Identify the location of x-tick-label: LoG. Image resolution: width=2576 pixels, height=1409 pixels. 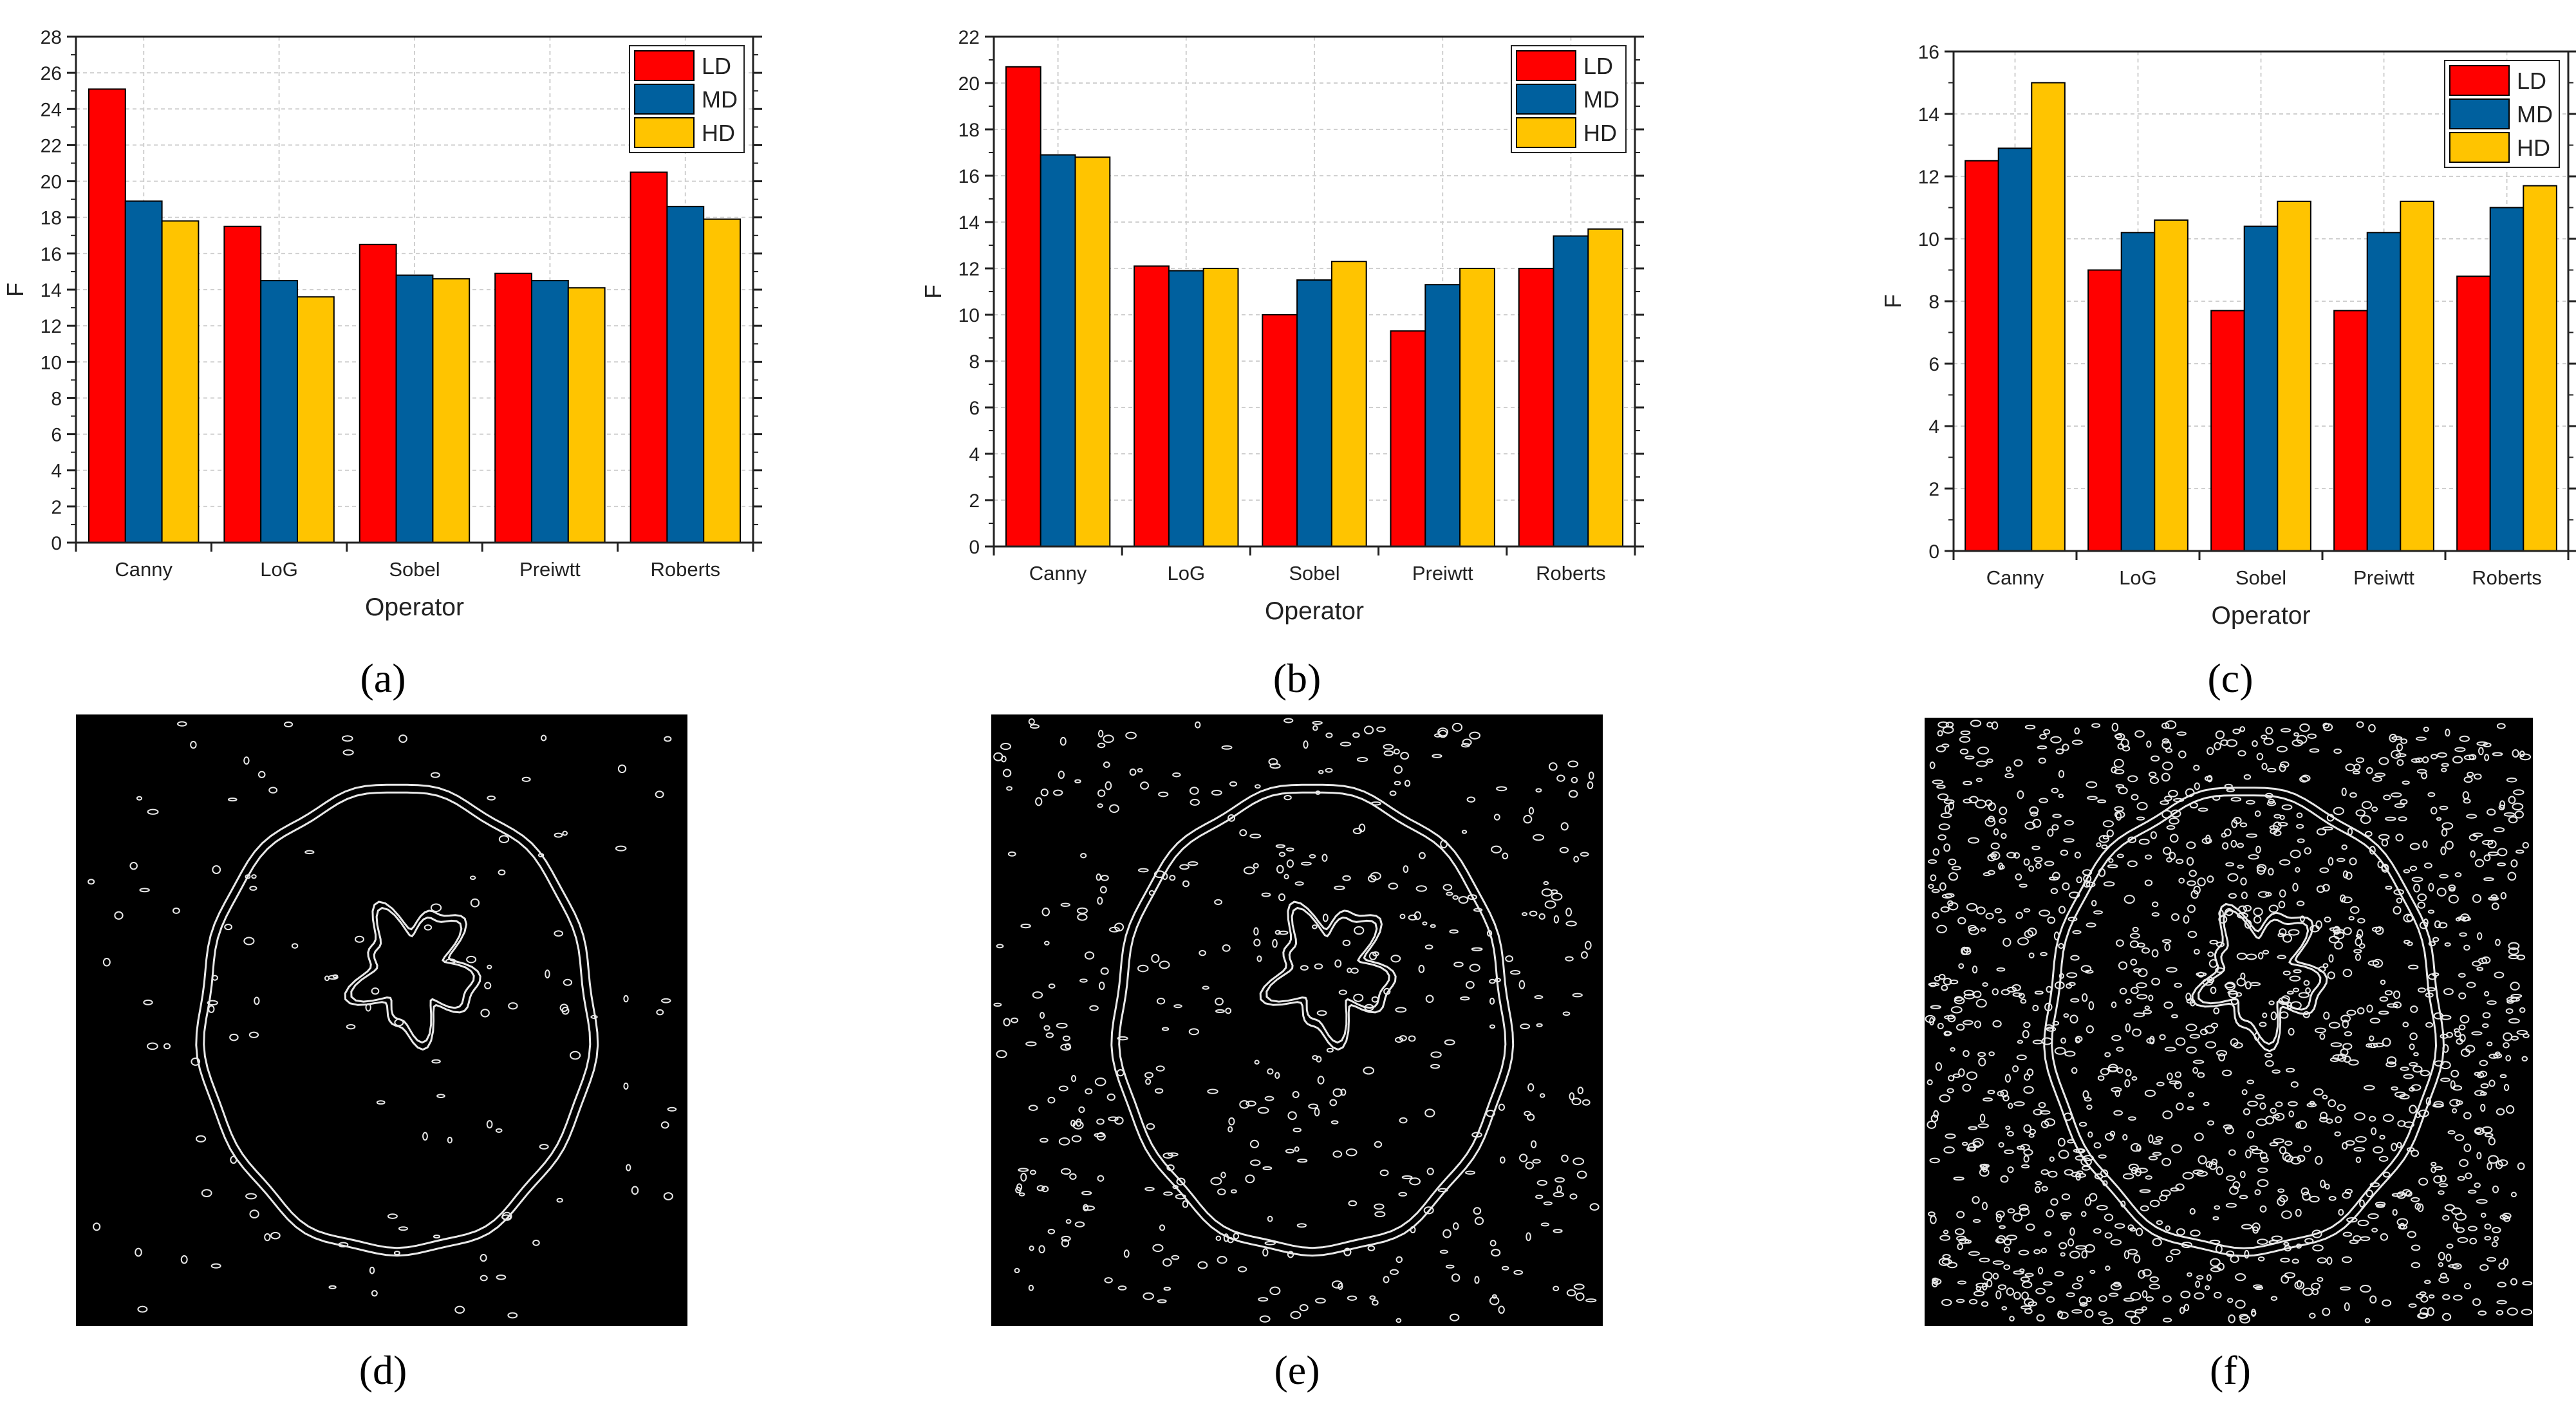
(2138, 577).